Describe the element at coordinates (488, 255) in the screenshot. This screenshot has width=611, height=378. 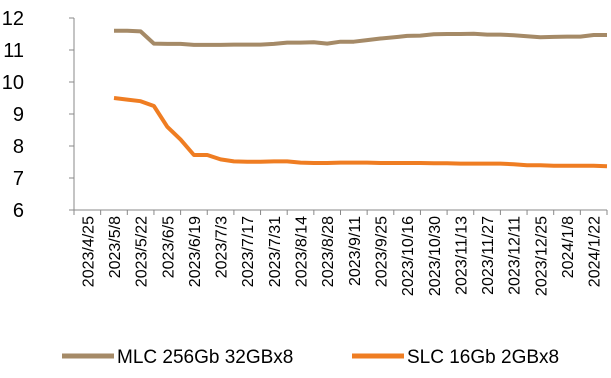
I see `x-tick-label: 2023/11/27` at that location.